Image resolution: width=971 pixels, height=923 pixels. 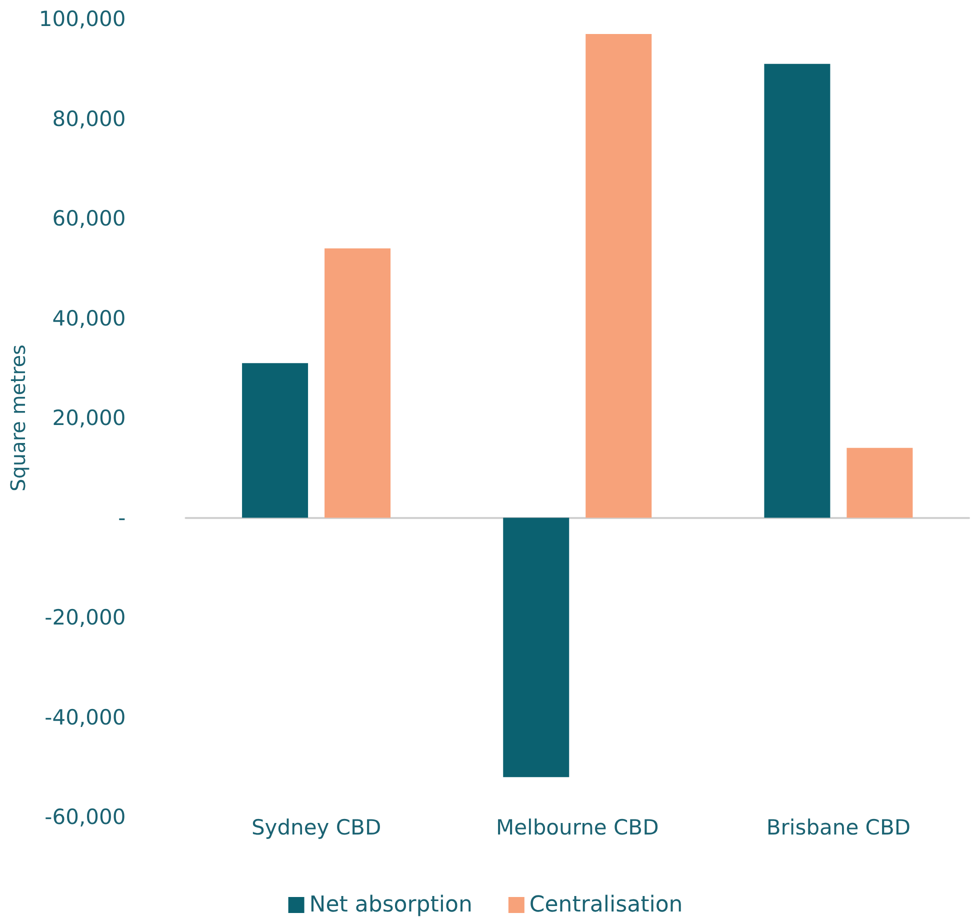 I want to click on y-axis-title: Square metres, so click(x=18, y=418).